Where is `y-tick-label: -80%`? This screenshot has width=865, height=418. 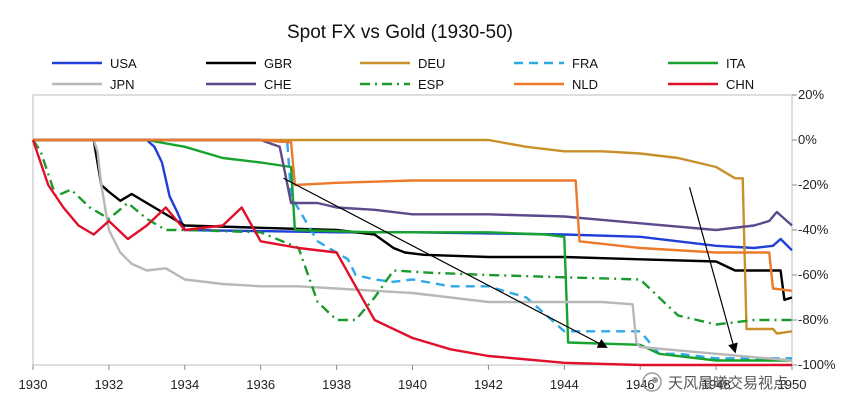 y-tick-label: -80% is located at coordinates (813, 319).